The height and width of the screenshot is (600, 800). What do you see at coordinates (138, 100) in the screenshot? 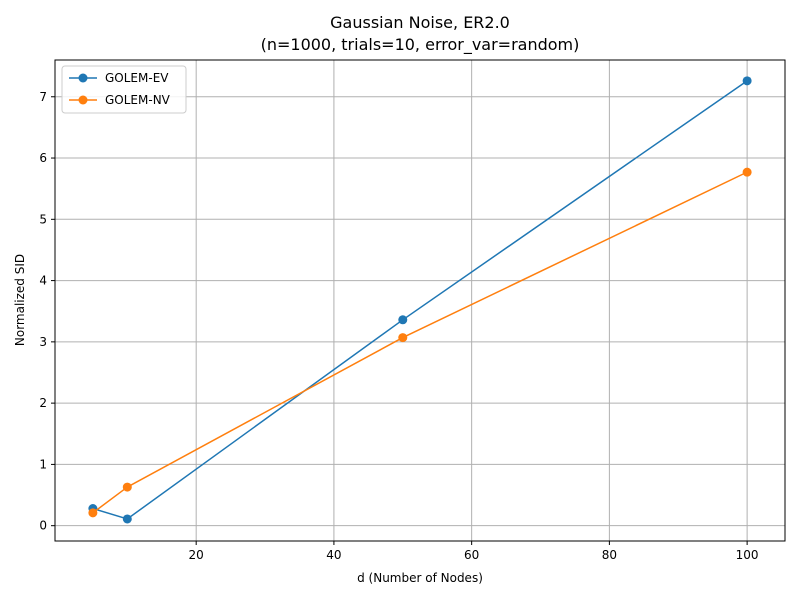
I see `legend-label: GOLEM-NV` at bounding box center [138, 100].